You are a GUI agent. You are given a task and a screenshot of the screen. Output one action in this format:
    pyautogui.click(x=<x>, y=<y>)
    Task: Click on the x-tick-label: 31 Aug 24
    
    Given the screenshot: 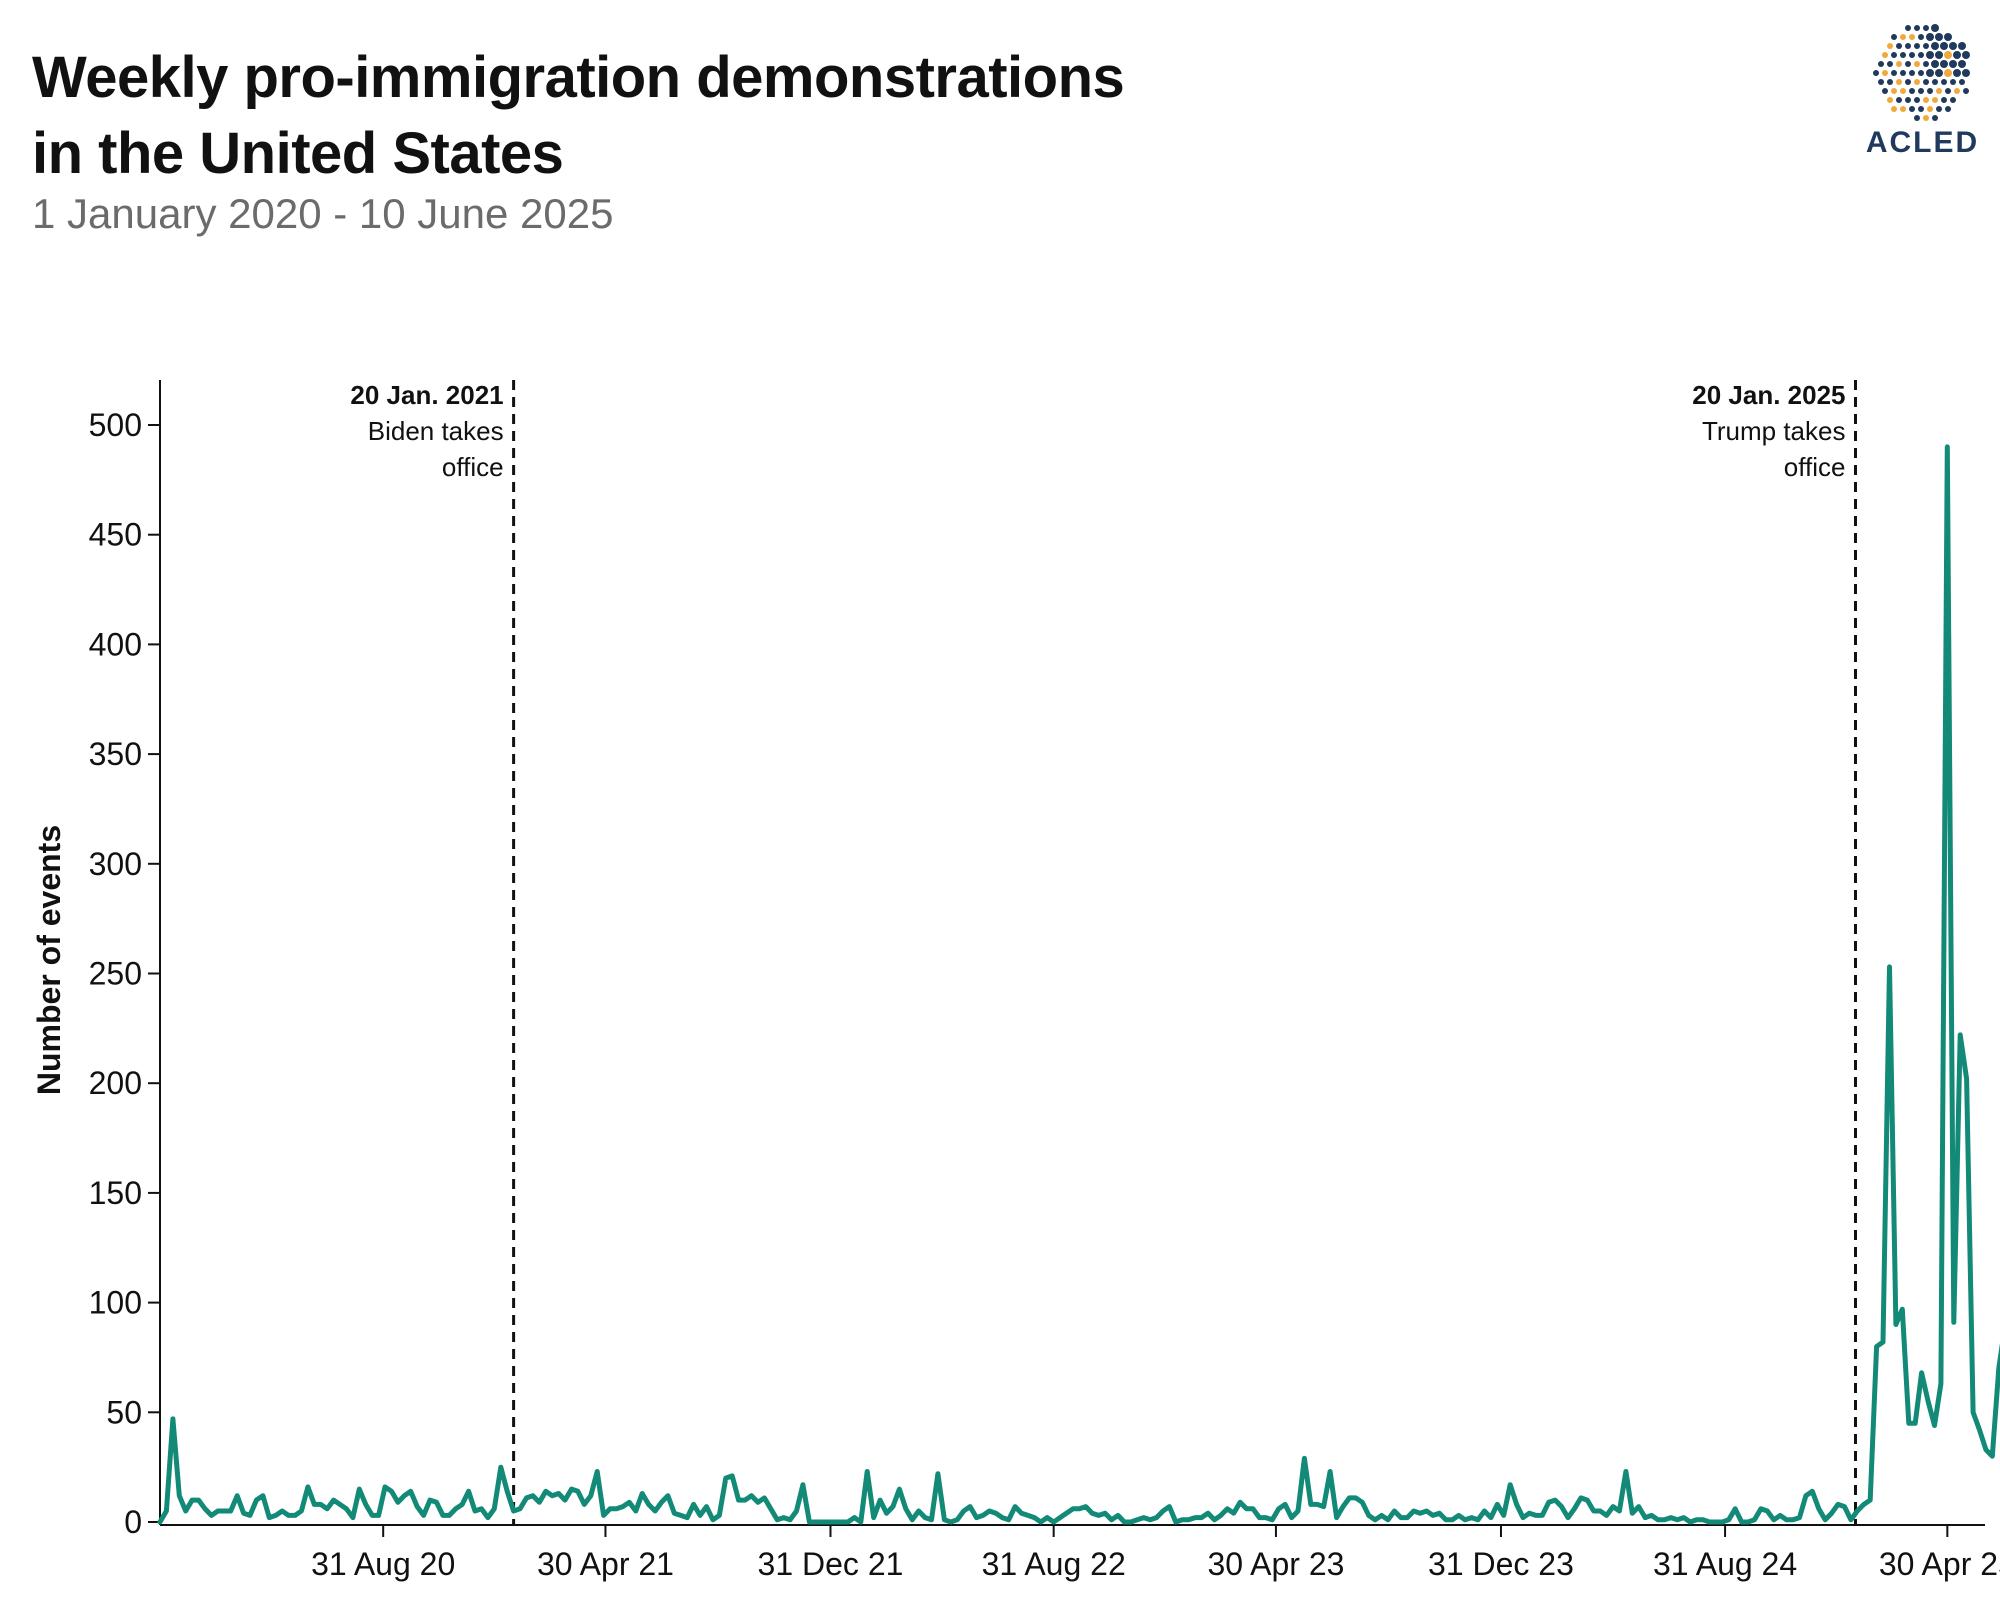 What is the action you would take?
    pyautogui.click(x=1725, y=1564)
    